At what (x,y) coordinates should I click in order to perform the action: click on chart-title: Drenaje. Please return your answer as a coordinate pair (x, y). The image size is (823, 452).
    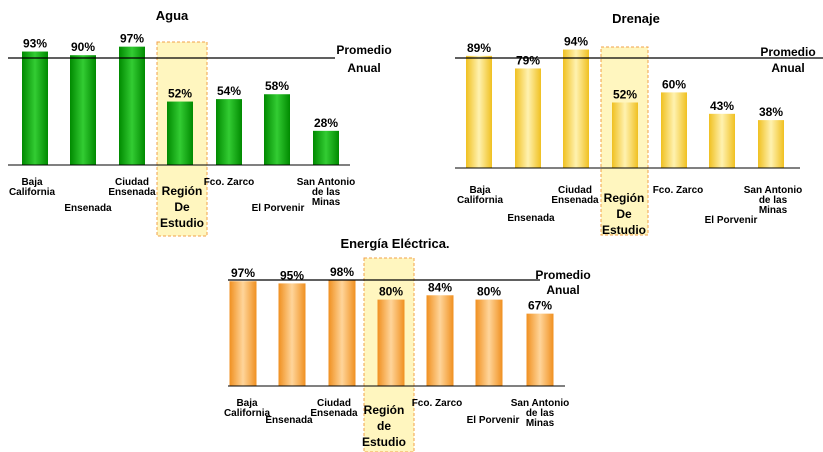
    Looking at the image, I should click on (636, 18).